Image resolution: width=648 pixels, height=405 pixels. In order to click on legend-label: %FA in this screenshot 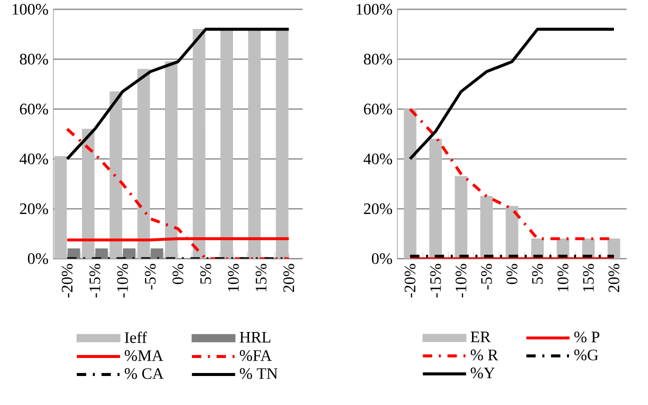, I will do `click(256, 355)`.